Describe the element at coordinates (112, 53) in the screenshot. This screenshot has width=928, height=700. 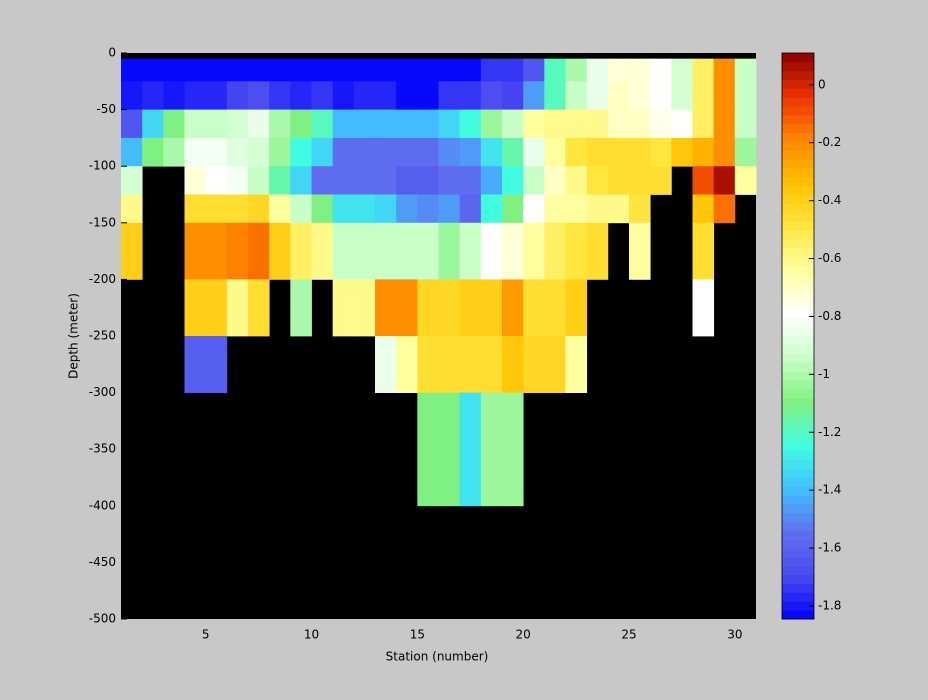
I see `y-tick-label: 0` at that location.